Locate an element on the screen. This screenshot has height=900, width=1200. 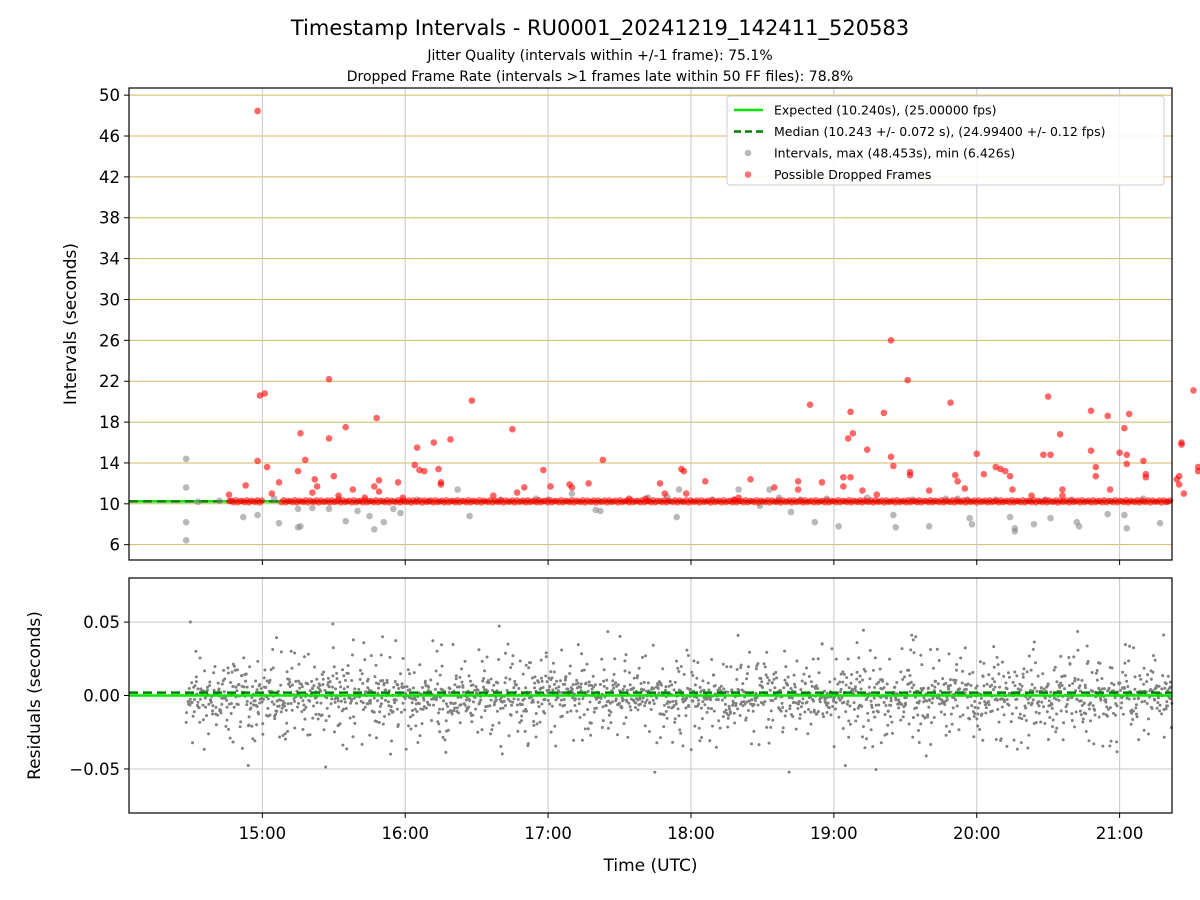
legend-dot-swatch is located at coordinates (748, 153).